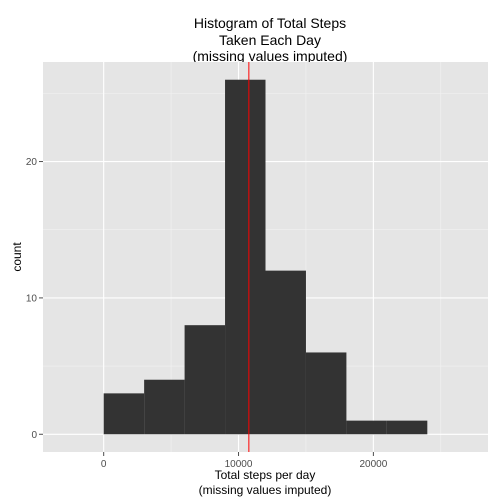 The image size is (504, 504). I want to click on x-tick-label: 20000, so click(373, 464).